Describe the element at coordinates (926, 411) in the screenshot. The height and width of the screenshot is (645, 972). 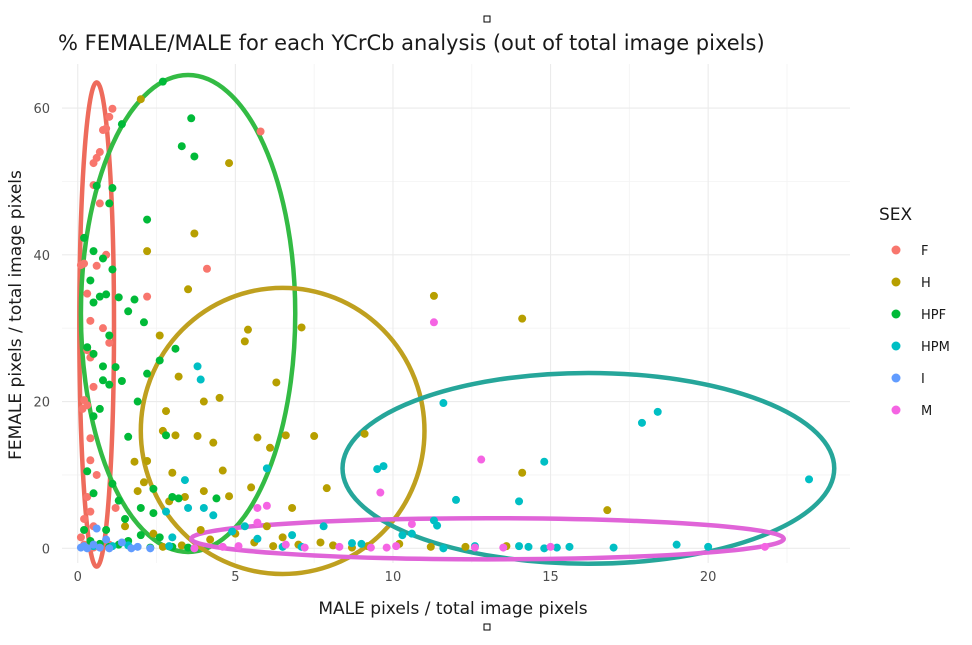
I see `legend-label-m: M` at that location.